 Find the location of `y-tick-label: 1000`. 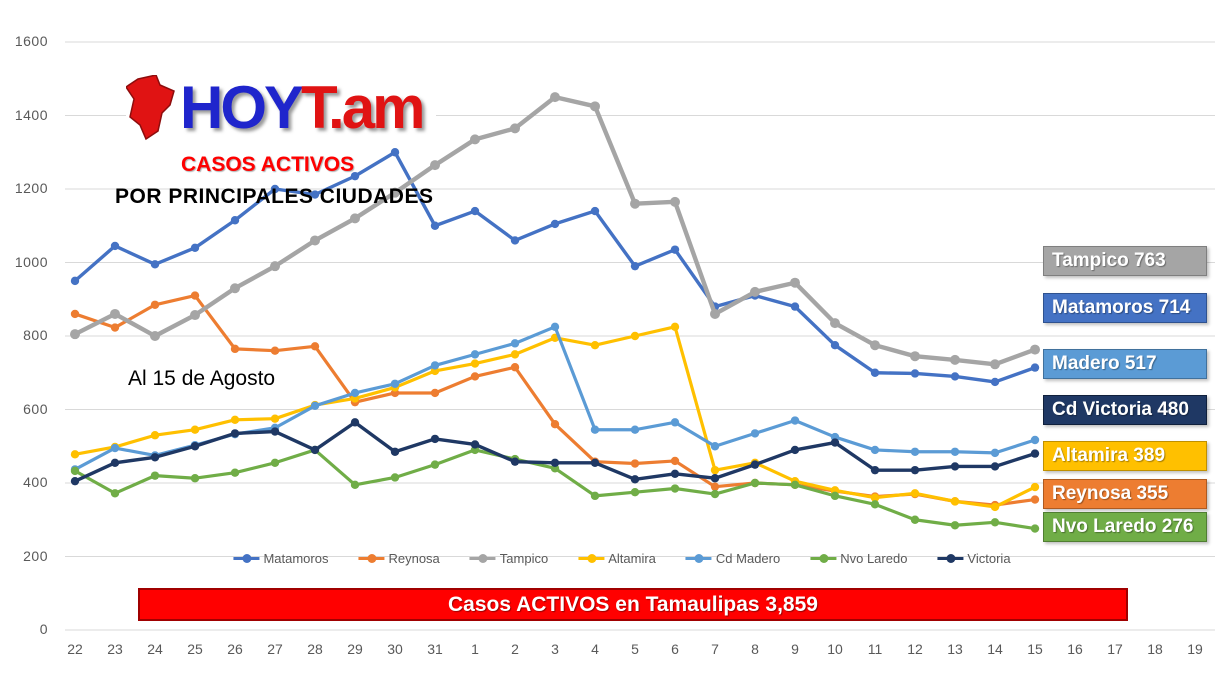

y-tick-label: 1000 is located at coordinates (31, 261).